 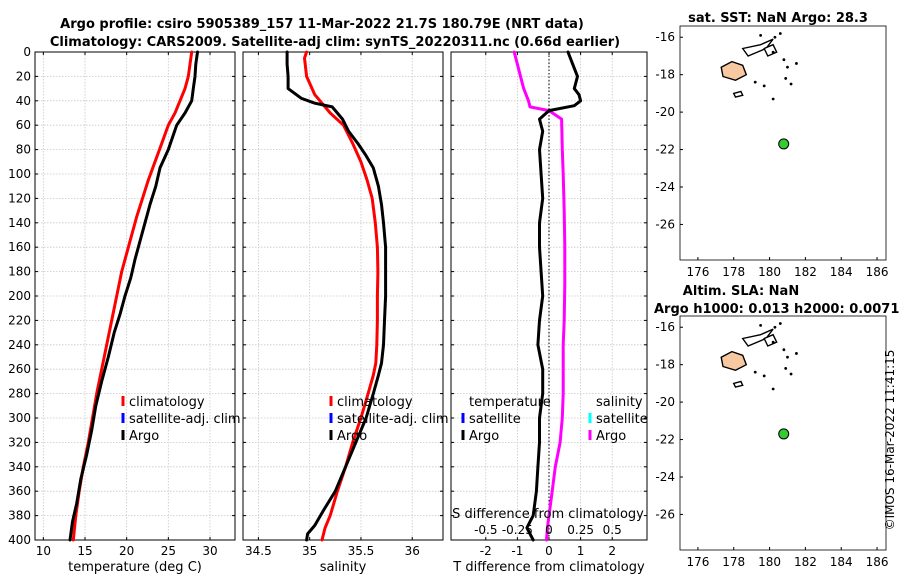 I want to click on x-tick-label: -1, so click(x=517, y=551).